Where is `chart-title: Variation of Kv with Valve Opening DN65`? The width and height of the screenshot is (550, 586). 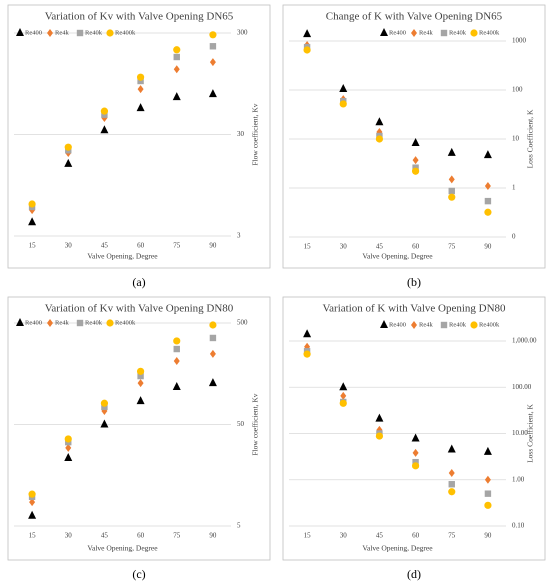 chart-title: Variation of Kv with Valve Opening DN65 is located at coordinates (139, 17).